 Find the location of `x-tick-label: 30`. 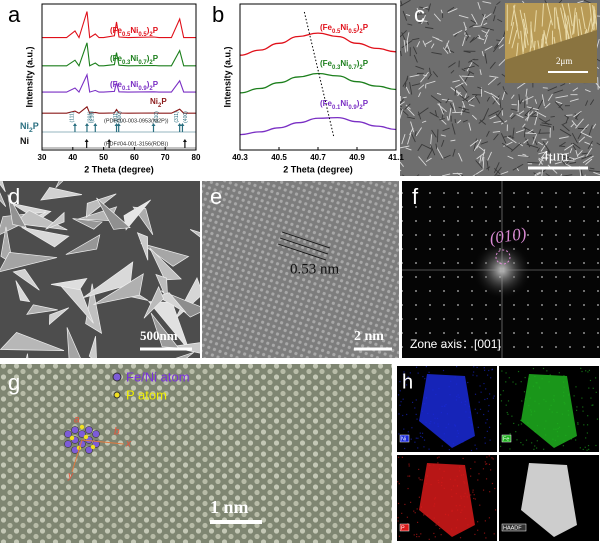

x-tick-label: 30 is located at coordinates (42, 157).